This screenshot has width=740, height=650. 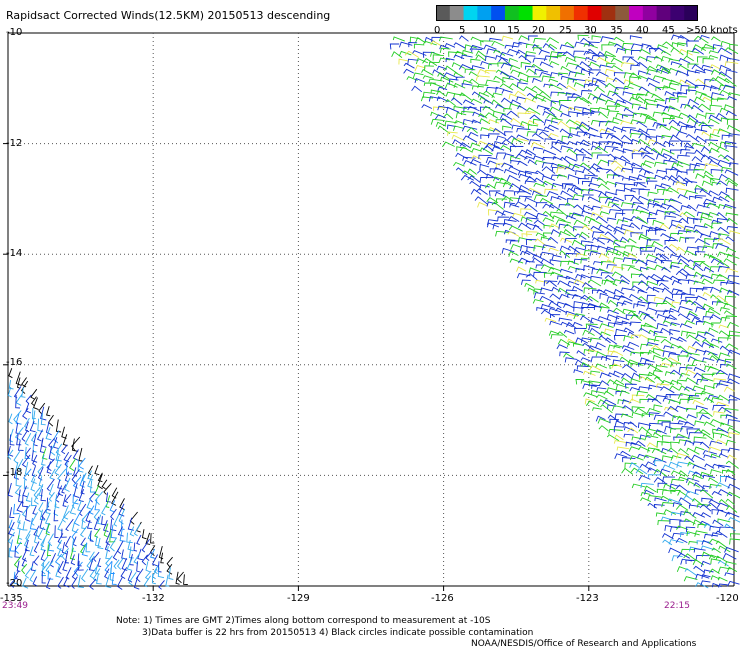 What do you see at coordinates (462, 30) in the screenshot?
I see `legend-label-5: 5` at bounding box center [462, 30].